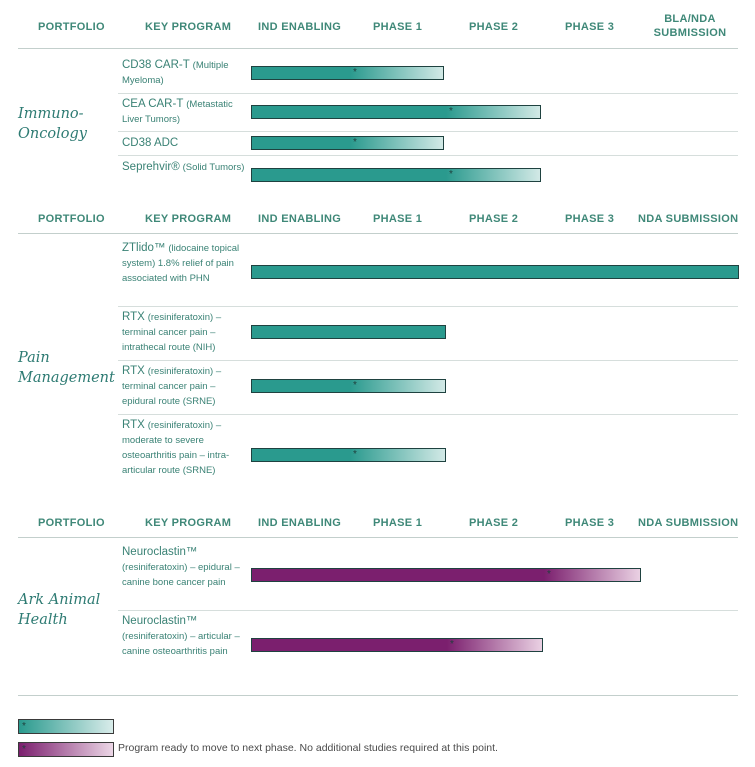 This screenshot has width=755, height=767. What do you see at coordinates (177, 112) in the screenshot?
I see `program-desc: (Metastatic Liver Tumors)` at bounding box center [177, 112].